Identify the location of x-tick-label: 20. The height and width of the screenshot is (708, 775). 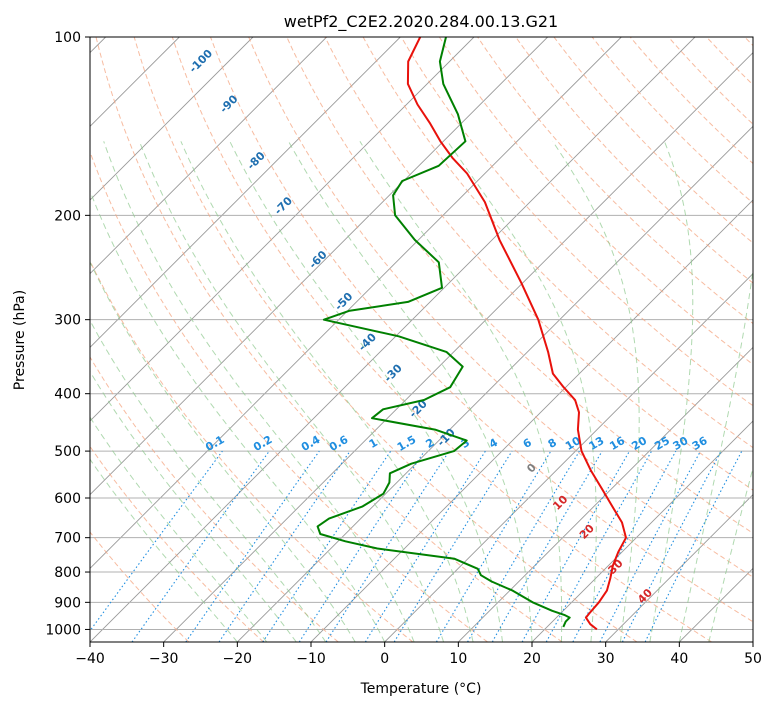
(532, 659).